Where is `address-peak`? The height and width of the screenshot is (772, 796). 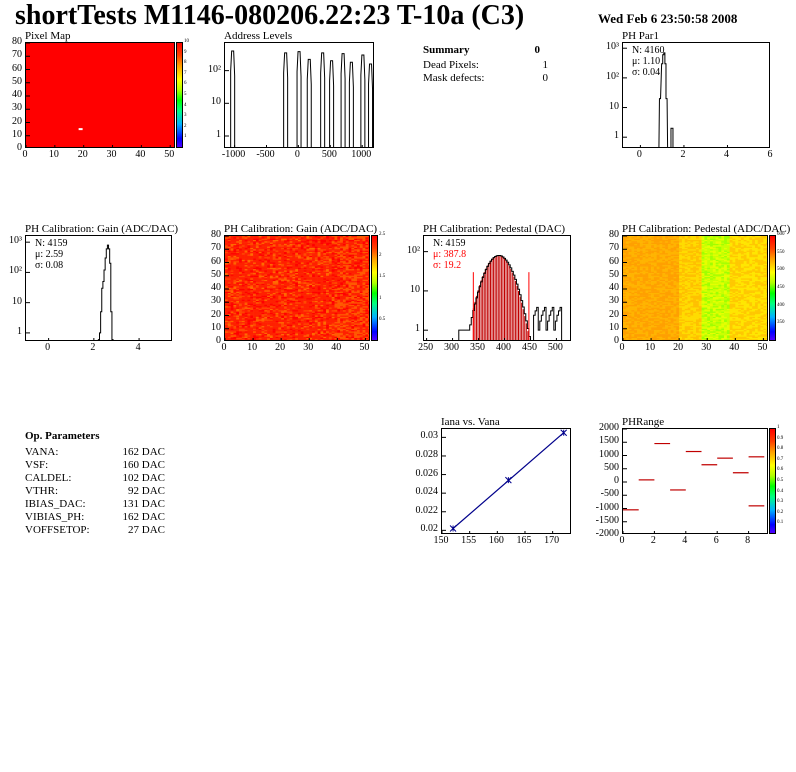
address-peak is located at coordinates (299, 99).